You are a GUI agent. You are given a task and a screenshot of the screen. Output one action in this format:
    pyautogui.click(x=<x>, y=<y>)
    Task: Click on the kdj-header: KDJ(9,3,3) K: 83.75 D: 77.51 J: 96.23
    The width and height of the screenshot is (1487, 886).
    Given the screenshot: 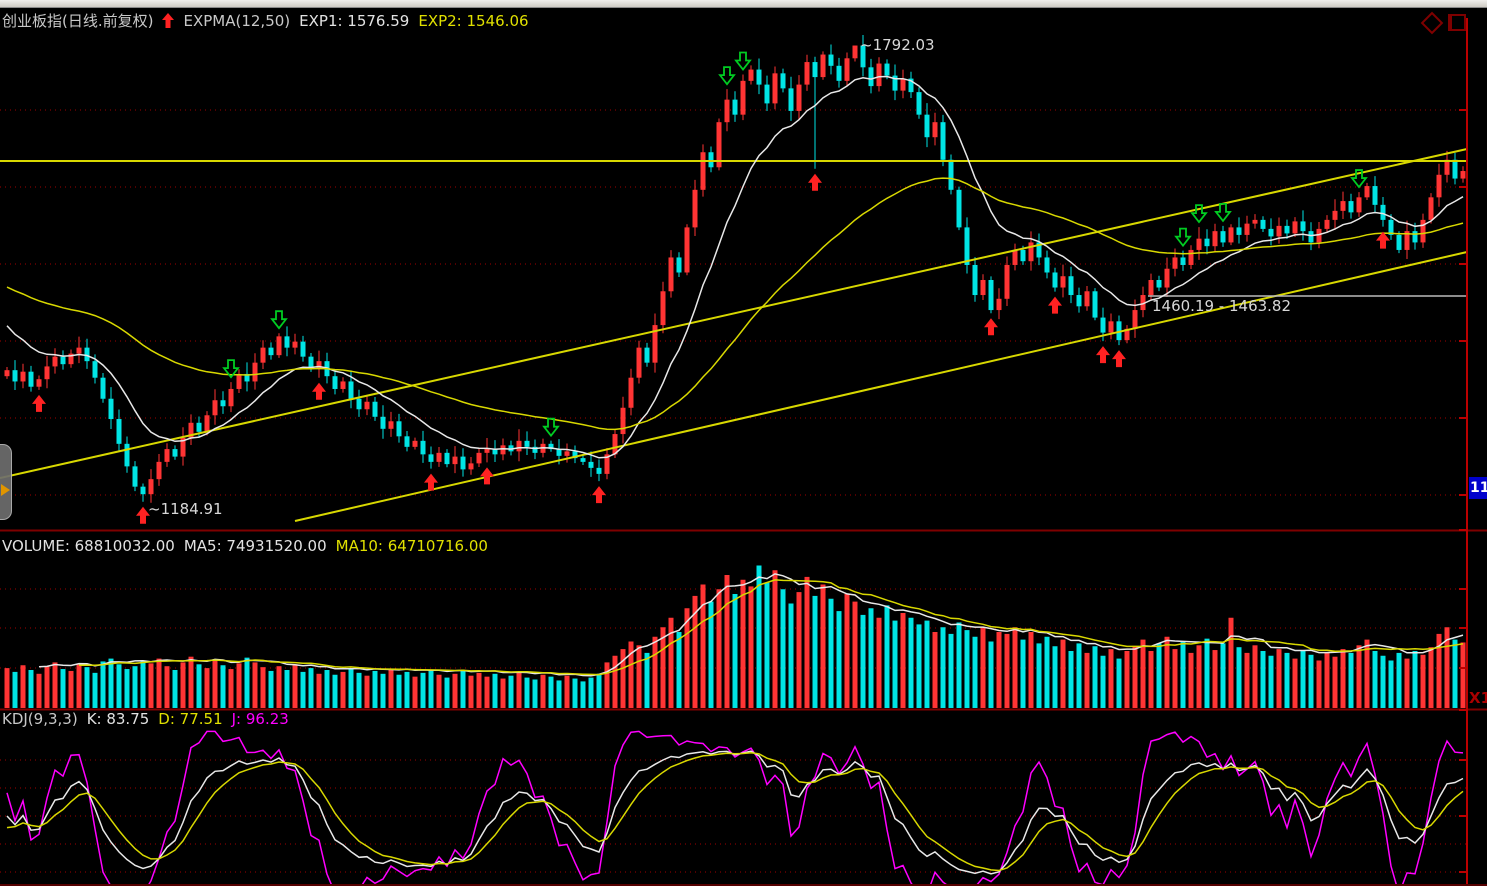 What is the action you would take?
    pyautogui.click(x=150, y=719)
    